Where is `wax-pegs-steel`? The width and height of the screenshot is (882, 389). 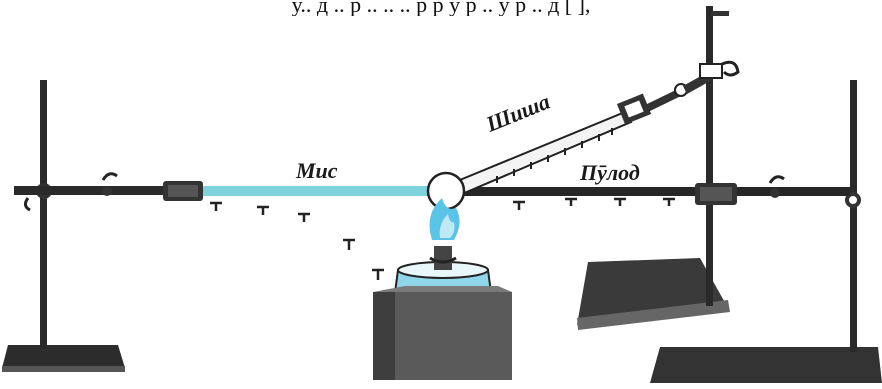 wax-pegs-steel is located at coordinates (594, 203).